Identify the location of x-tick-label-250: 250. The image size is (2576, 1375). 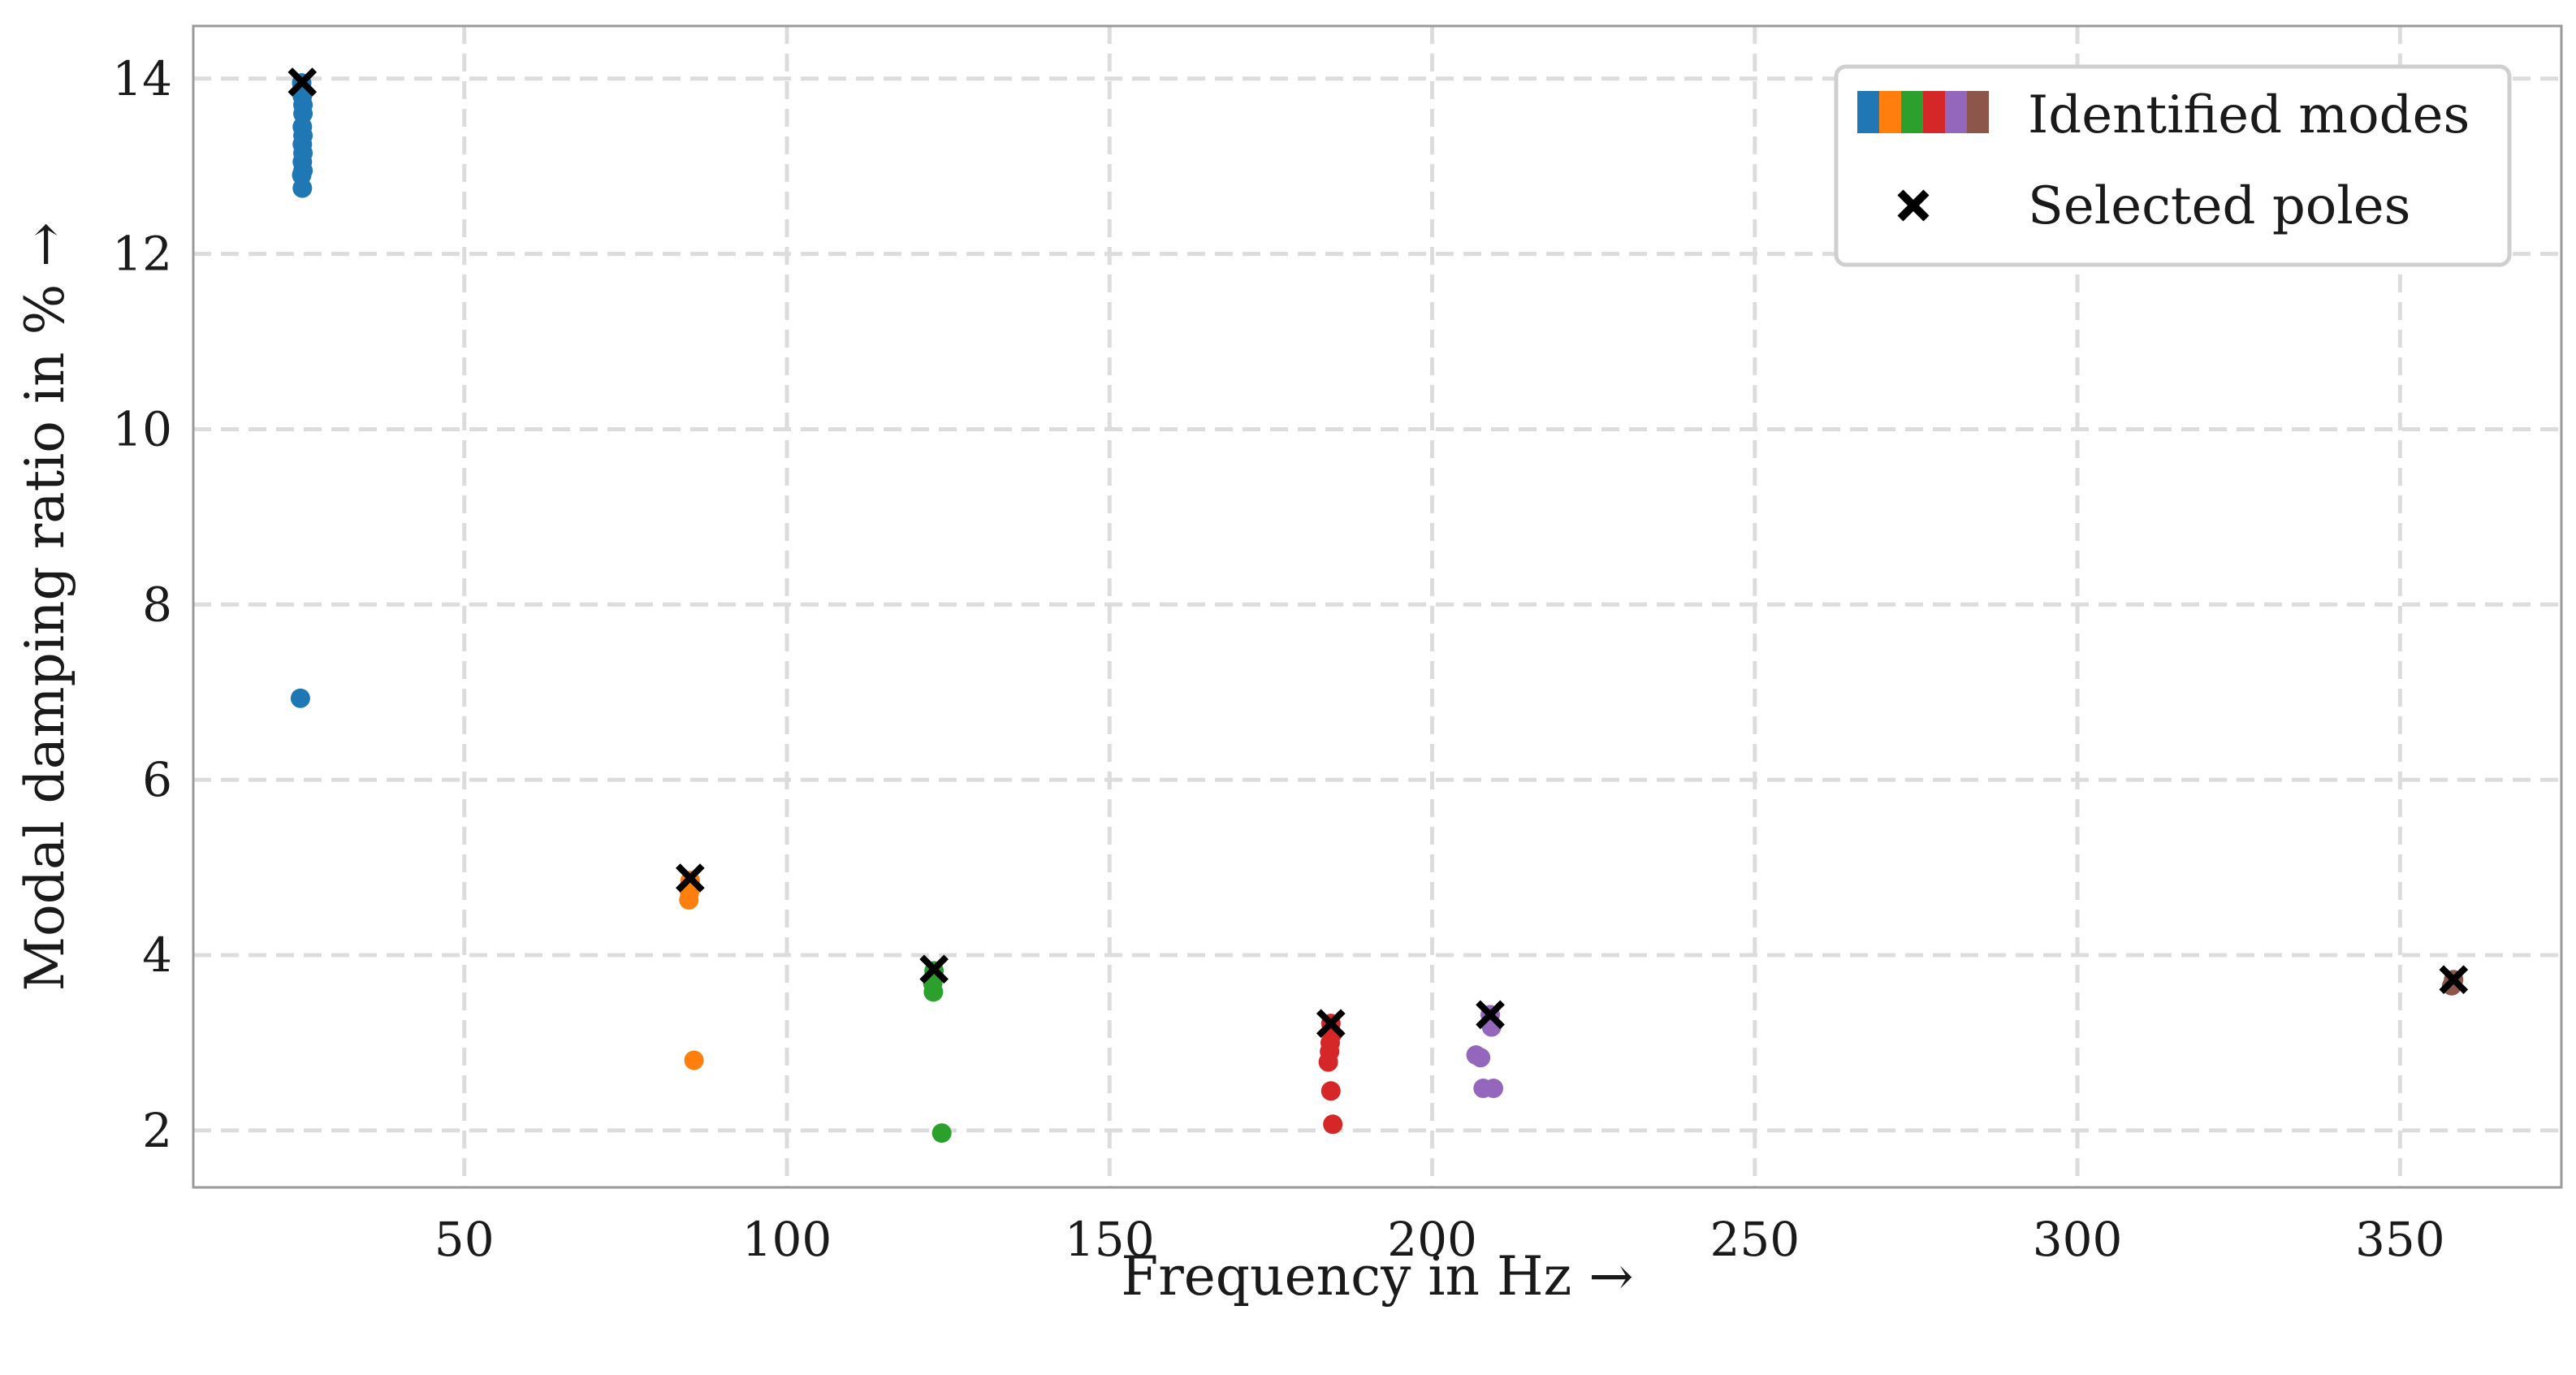
(1755, 1240).